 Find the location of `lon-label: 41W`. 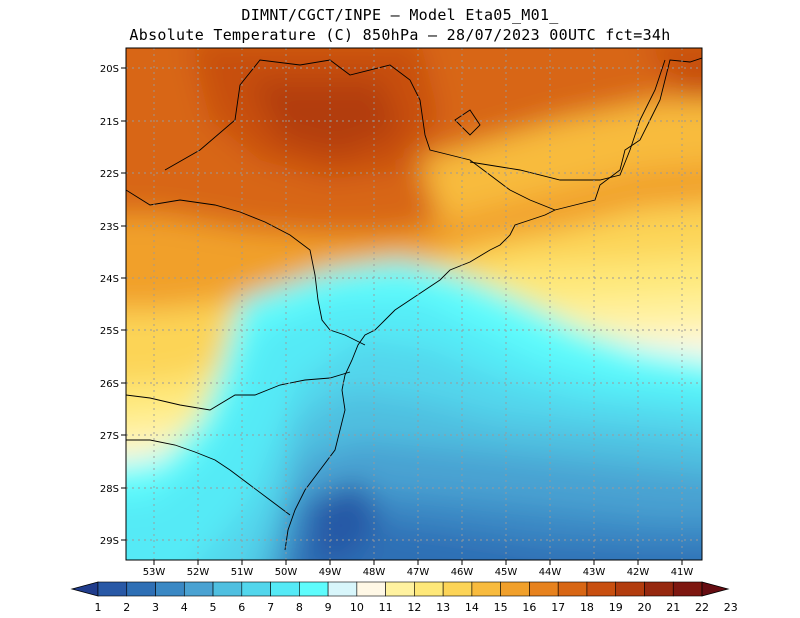

lon-label: 41W is located at coordinates (682, 572).